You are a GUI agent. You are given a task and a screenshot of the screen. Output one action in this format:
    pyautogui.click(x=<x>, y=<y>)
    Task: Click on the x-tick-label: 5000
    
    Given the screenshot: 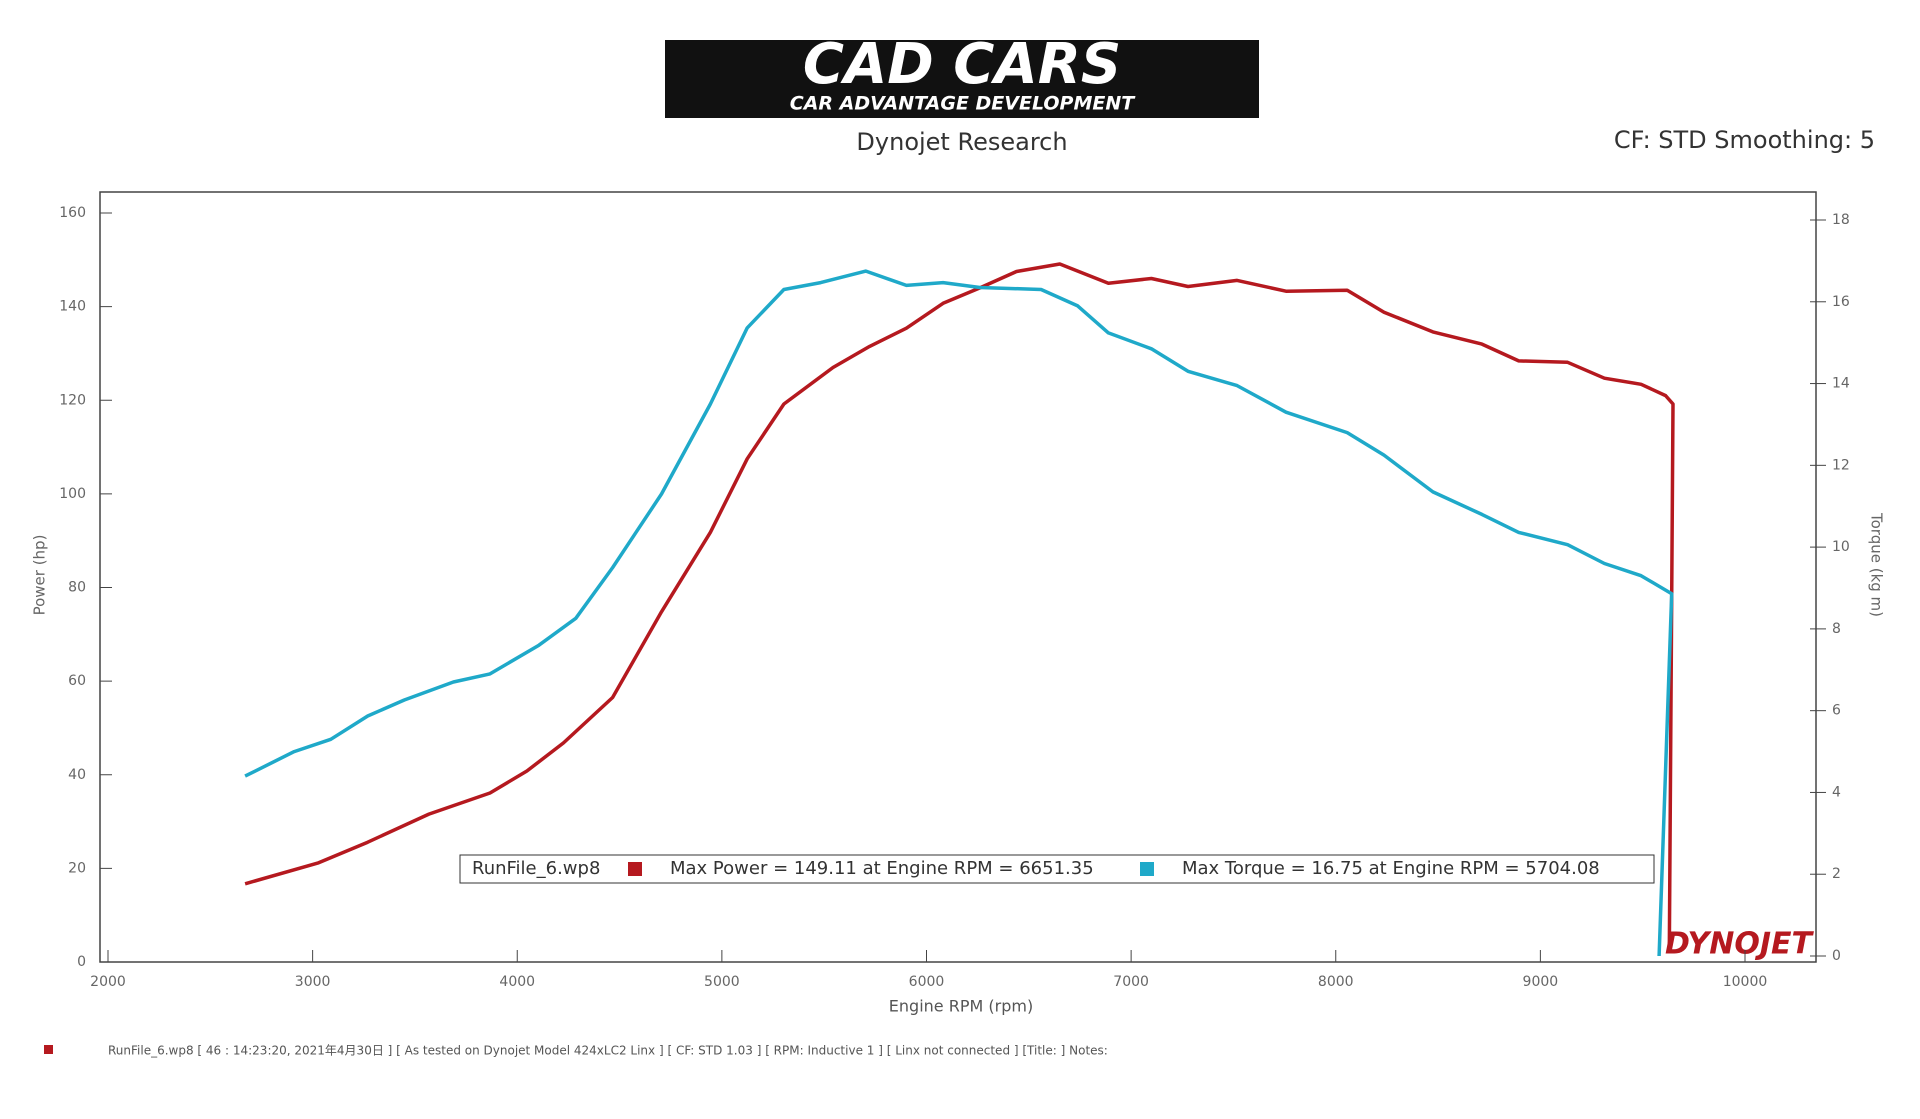 What is the action you would take?
    pyautogui.click(x=722, y=982)
    